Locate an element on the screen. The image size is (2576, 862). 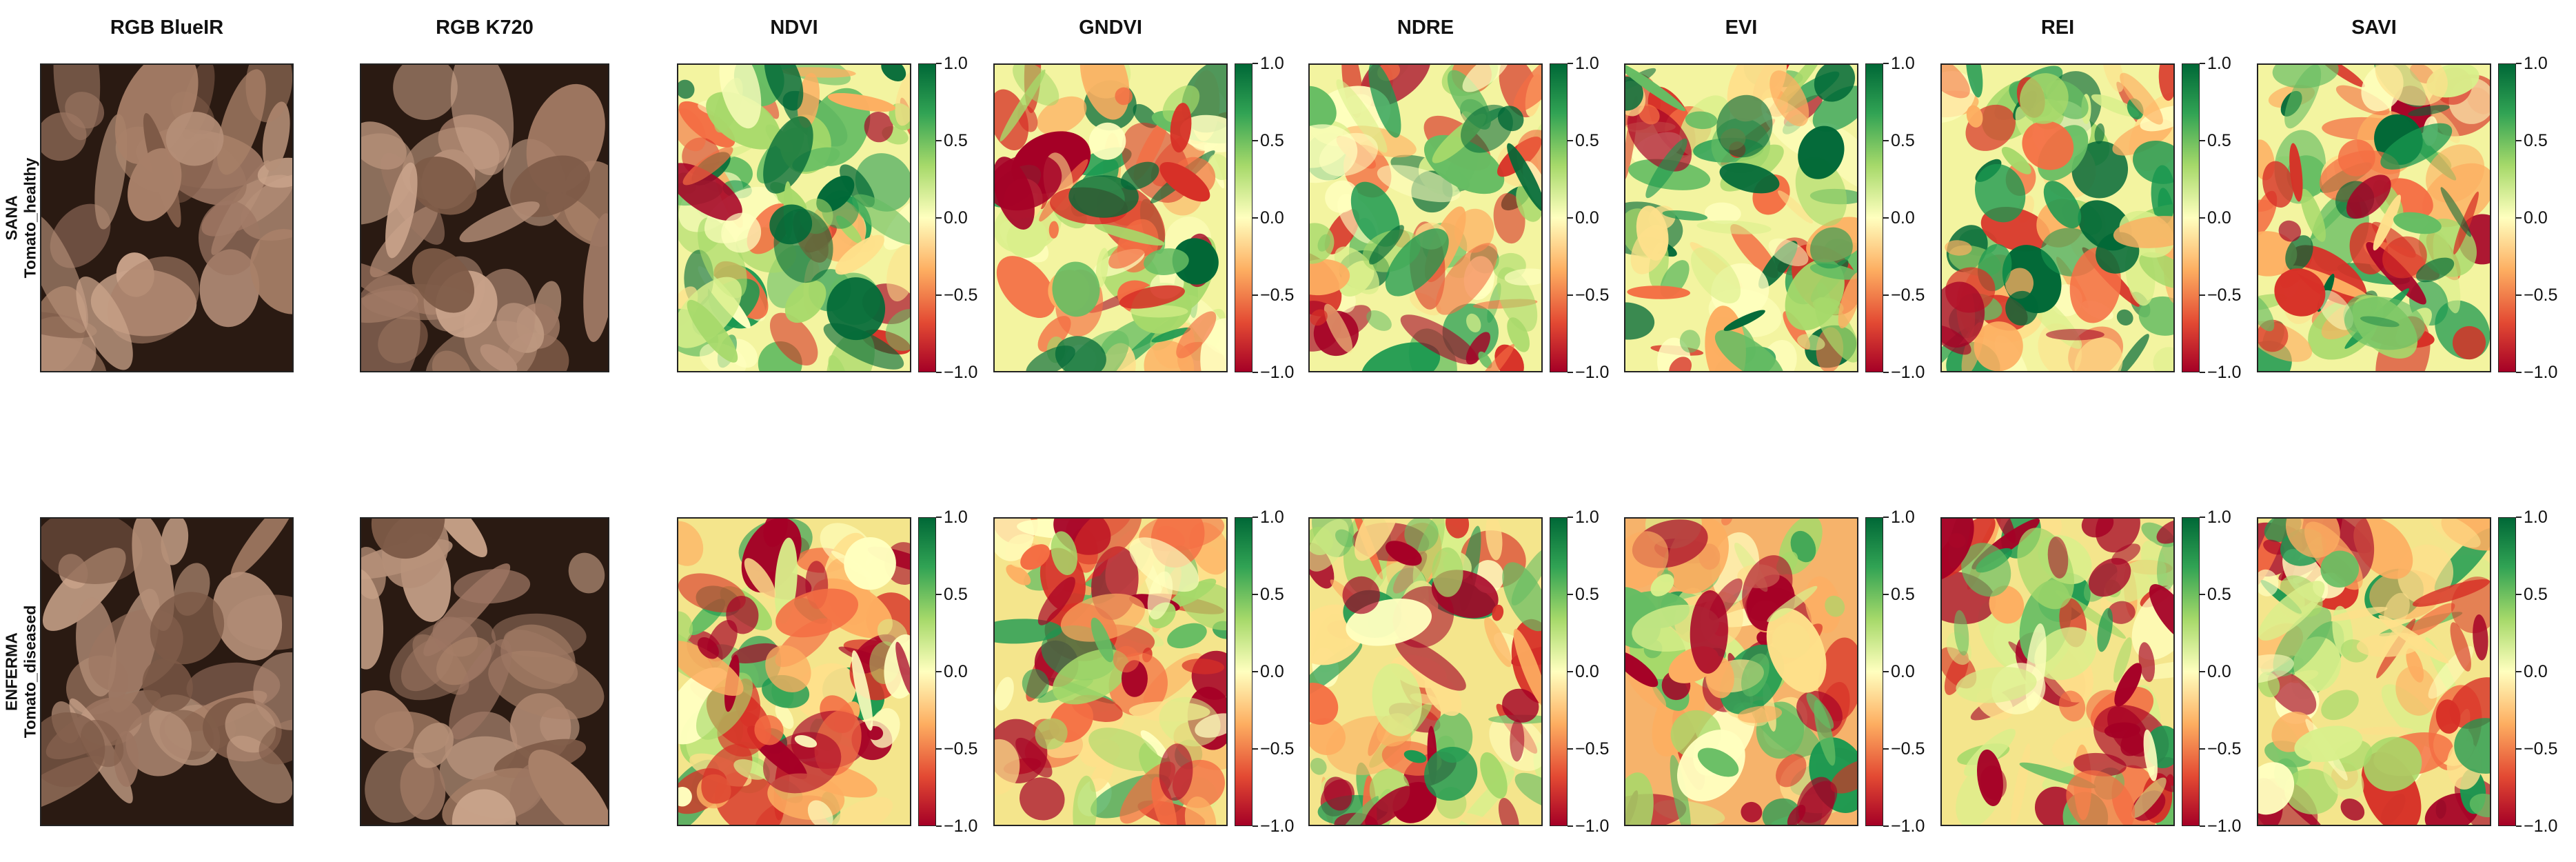
index-map-gndvi-tomato-healthy is located at coordinates (1110, 217).